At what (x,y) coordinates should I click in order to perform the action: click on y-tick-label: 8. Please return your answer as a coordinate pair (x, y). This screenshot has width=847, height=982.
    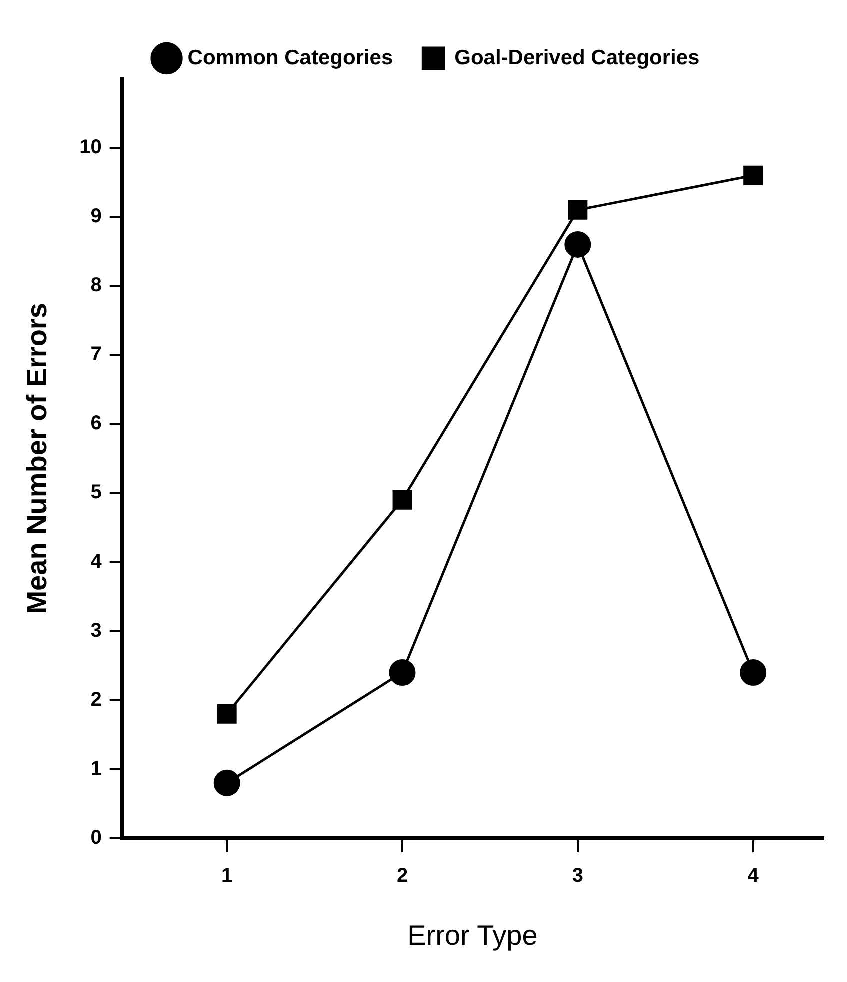
    Looking at the image, I should click on (96, 285).